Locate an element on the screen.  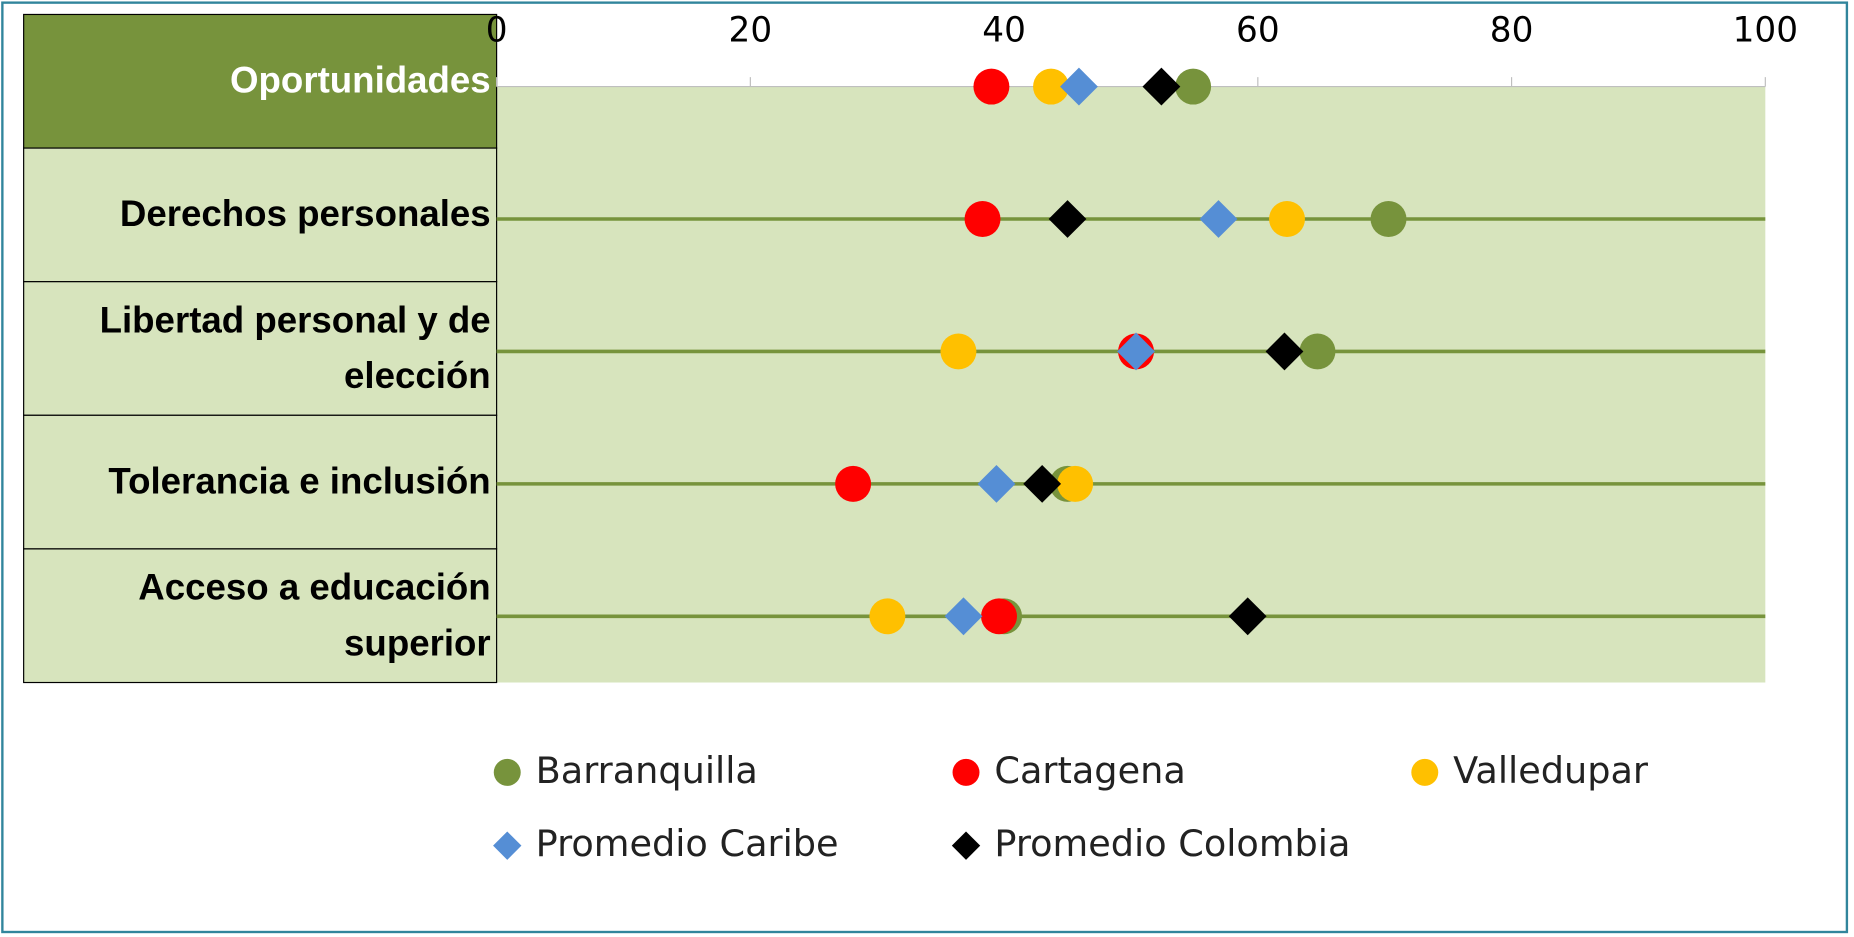
legend-label: Barranquilla is located at coordinates (647, 770).